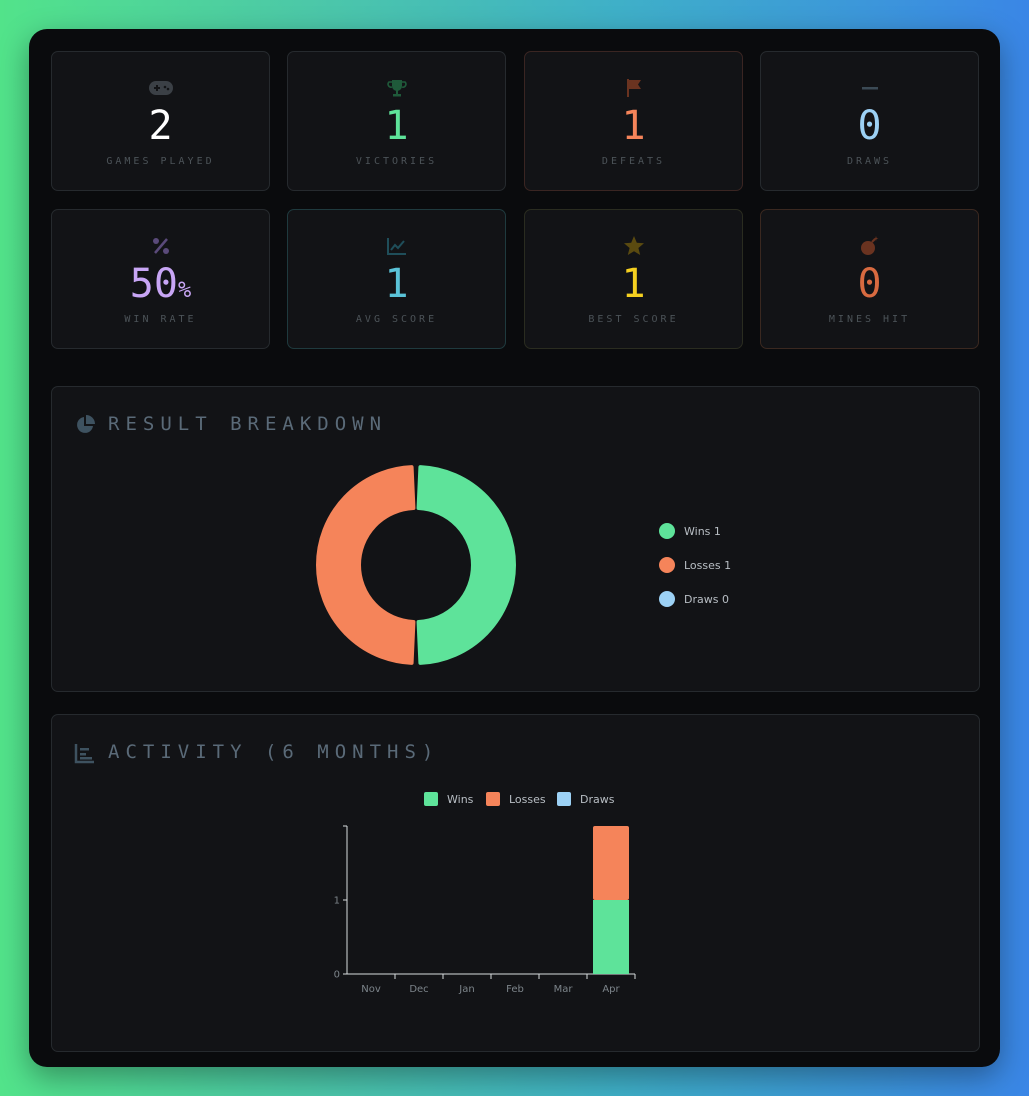 Image resolution: width=1029 pixels, height=1096 pixels. I want to click on star-icon, so click(633, 246).